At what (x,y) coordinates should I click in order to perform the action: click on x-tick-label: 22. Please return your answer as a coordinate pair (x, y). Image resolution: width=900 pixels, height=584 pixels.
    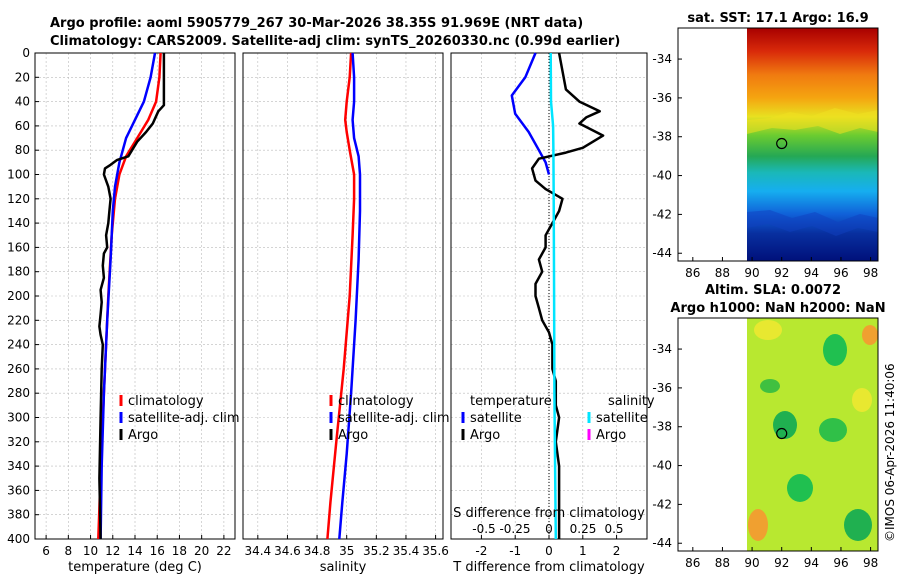
    Looking at the image, I should click on (223, 551).